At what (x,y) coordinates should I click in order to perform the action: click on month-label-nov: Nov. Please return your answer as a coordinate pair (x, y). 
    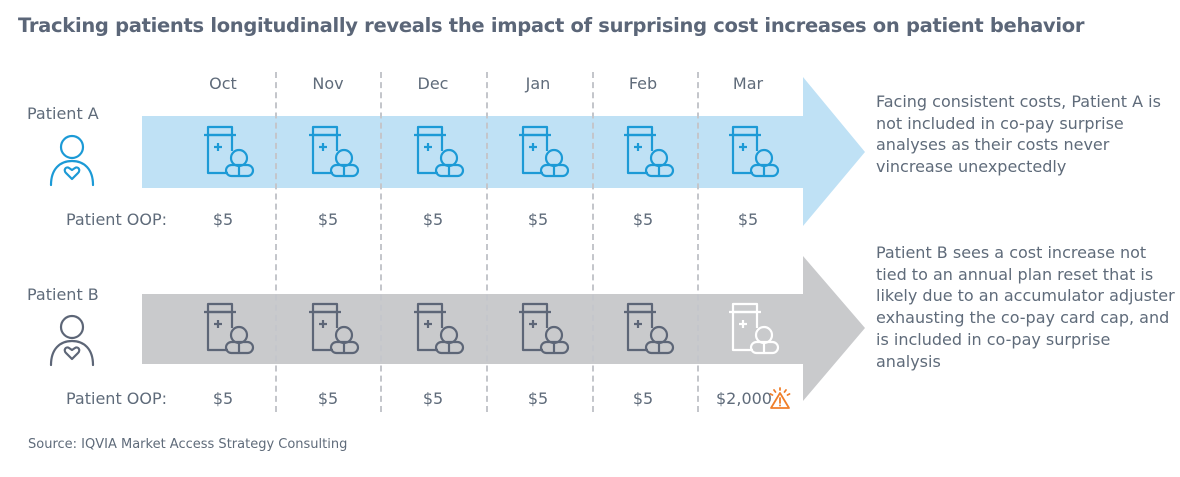
    Looking at the image, I should click on (328, 83).